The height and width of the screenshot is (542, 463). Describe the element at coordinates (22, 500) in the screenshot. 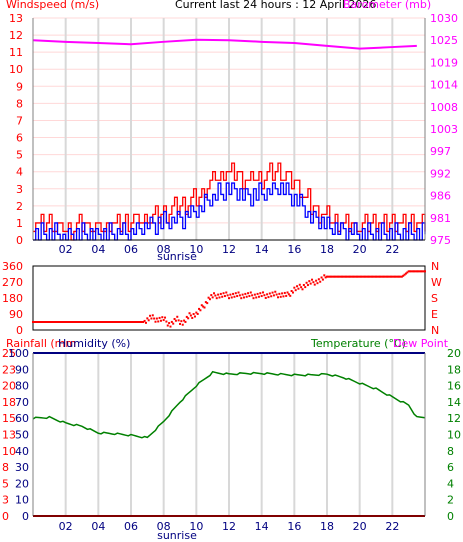

I see `humidity-tick-label: 10` at that location.